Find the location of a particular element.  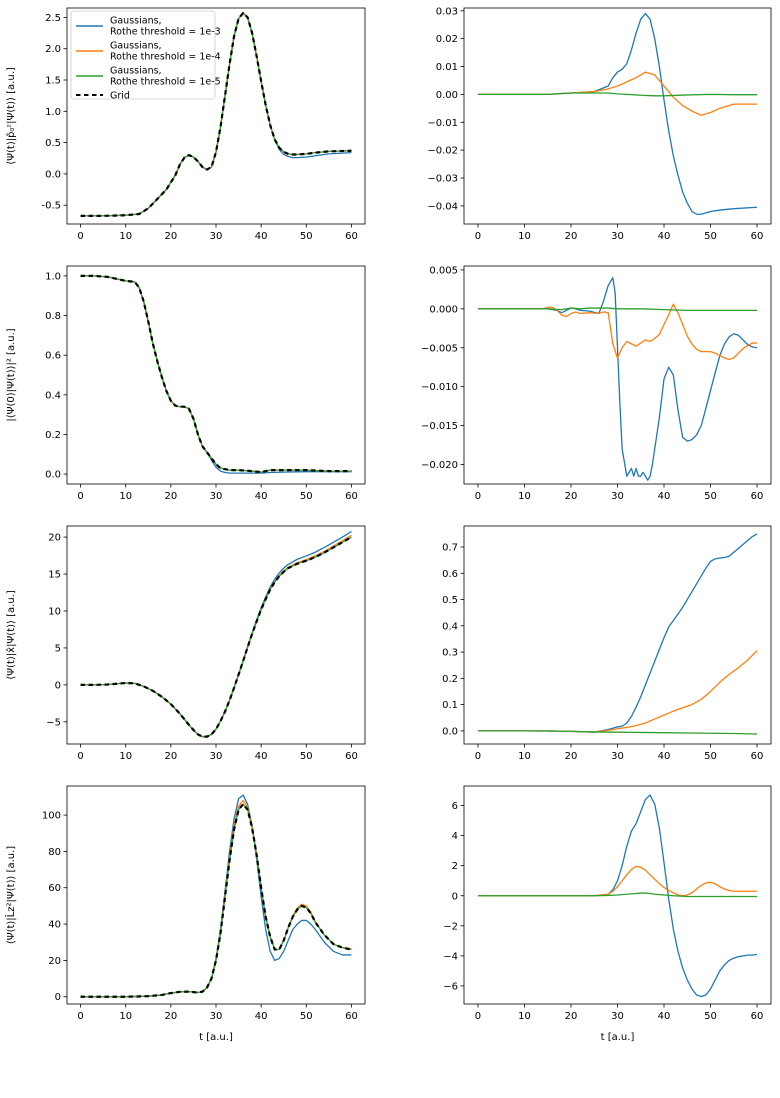

legend-entry-text: Rothe threshold = 1e-4 is located at coordinates (165, 57).